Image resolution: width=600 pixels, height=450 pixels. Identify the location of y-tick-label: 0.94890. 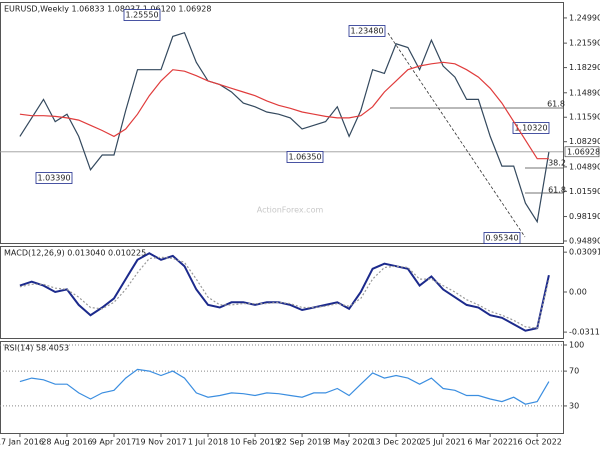
(584, 240).